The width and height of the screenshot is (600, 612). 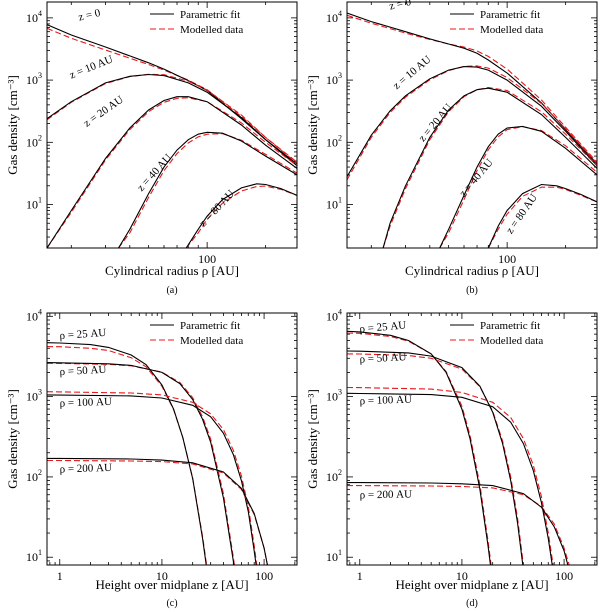 I want to click on panel-label: (a), so click(x=171, y=290).